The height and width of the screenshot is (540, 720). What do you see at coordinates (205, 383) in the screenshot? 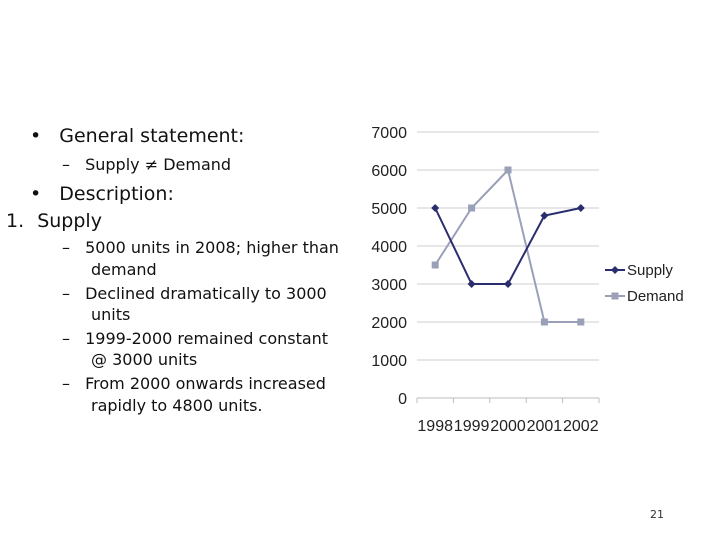
I see `bullet-text: From 2000 onwards increased` at bounding box center [205, 383].